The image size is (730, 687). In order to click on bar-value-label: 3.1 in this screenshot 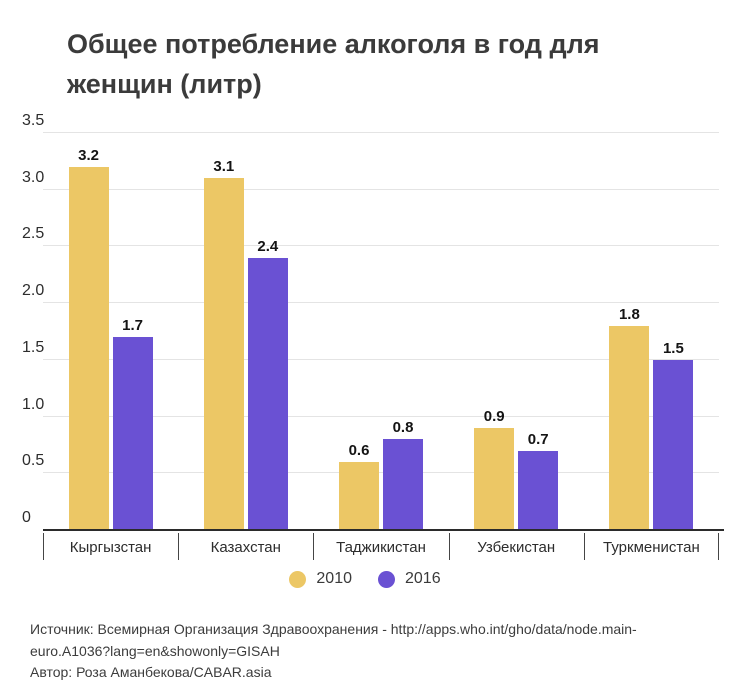, I will do `click(224, 167)`.